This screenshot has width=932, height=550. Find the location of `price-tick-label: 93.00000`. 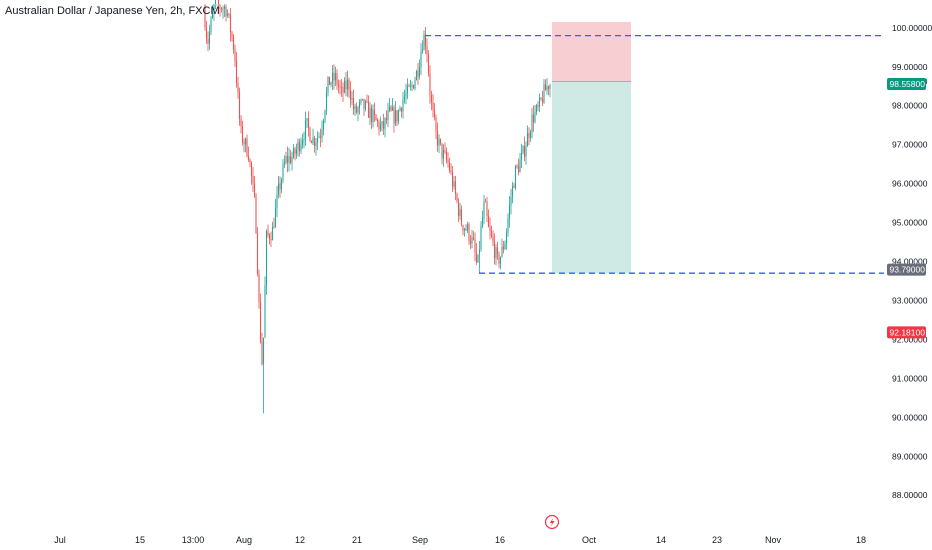

price-tick-label: 93.00000 is located at coordinates (910, 300).